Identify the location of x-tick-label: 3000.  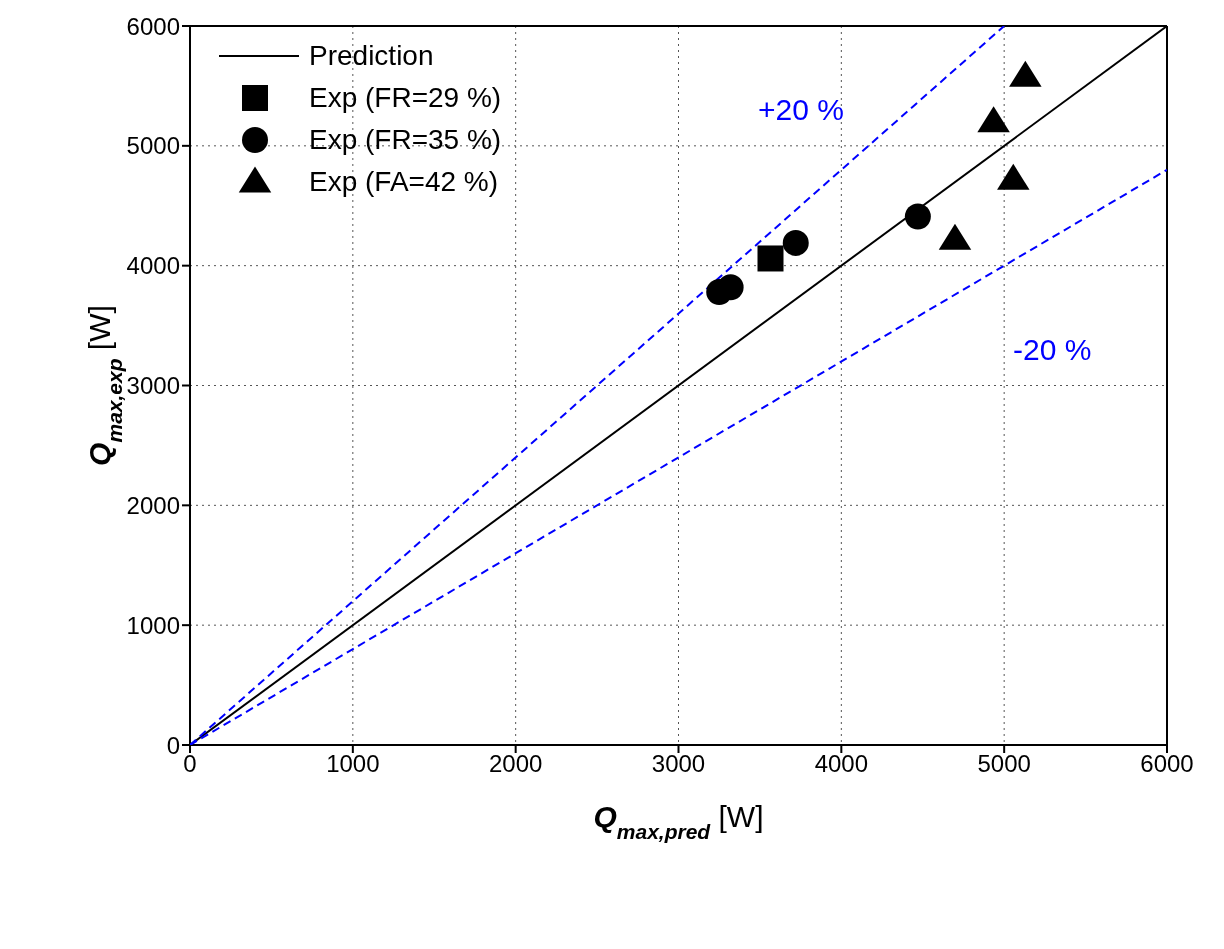
(678, 764).